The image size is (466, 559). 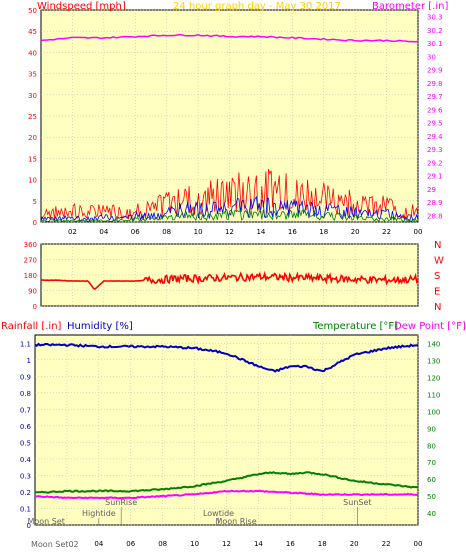 I want to click on wind-x-tick: 14, so click(x=260, y=232).